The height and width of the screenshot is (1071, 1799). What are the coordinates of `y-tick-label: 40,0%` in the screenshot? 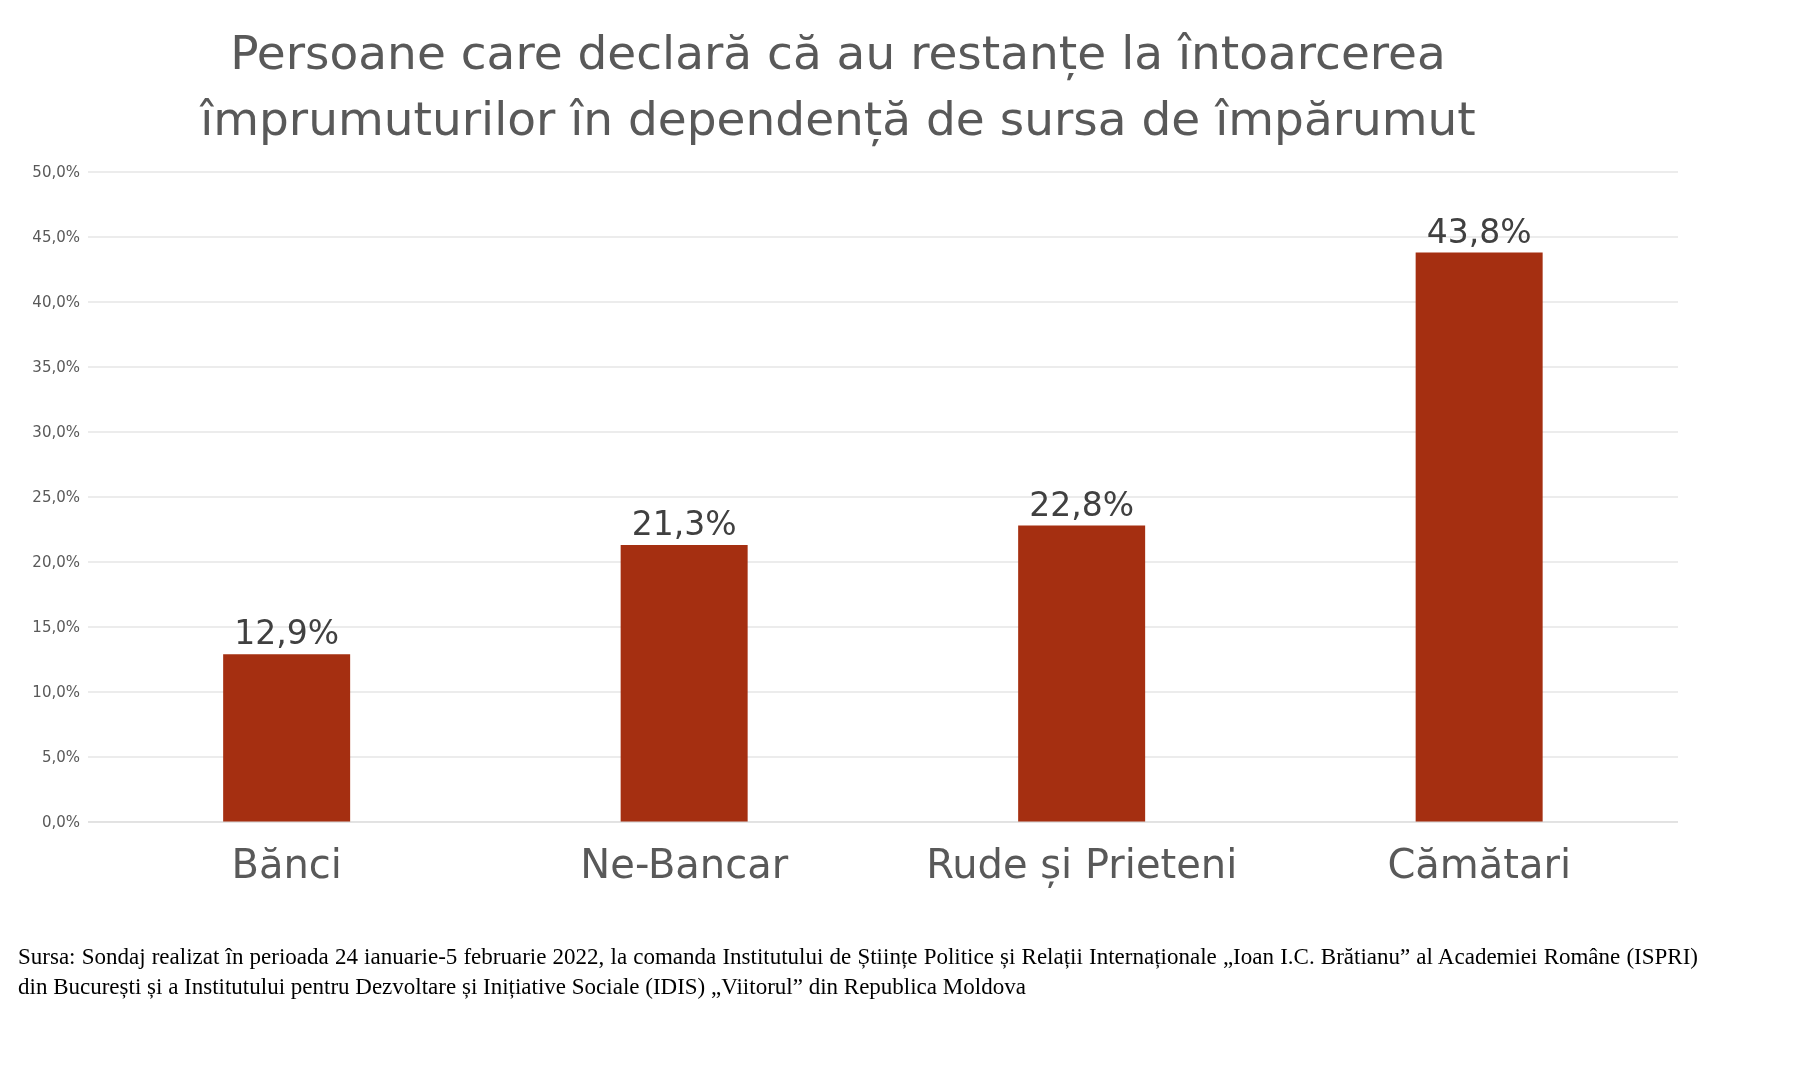 It's located at (56, 302).